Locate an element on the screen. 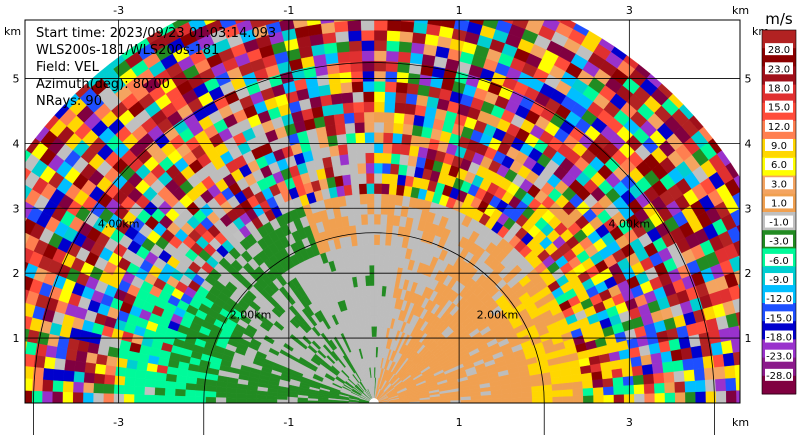 The image size is (800, 439). x-tick-label-bottom: -1 is located at coordinates (288, 422).